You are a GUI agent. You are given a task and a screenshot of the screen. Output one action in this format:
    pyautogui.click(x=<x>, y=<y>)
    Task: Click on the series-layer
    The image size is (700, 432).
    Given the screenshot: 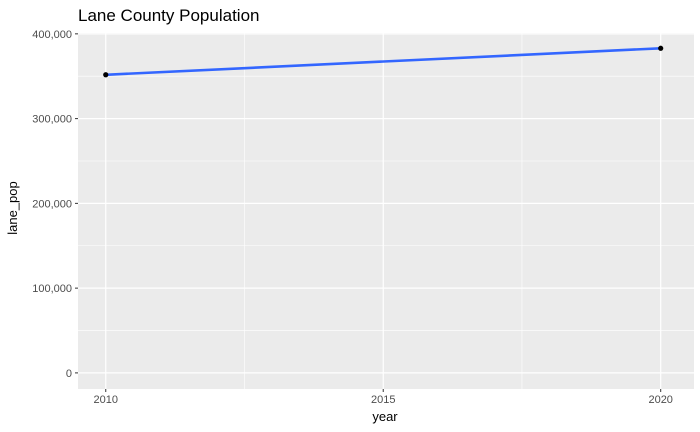 What is the action you would take?
    pyautogui.click(x=383, y=61)
    